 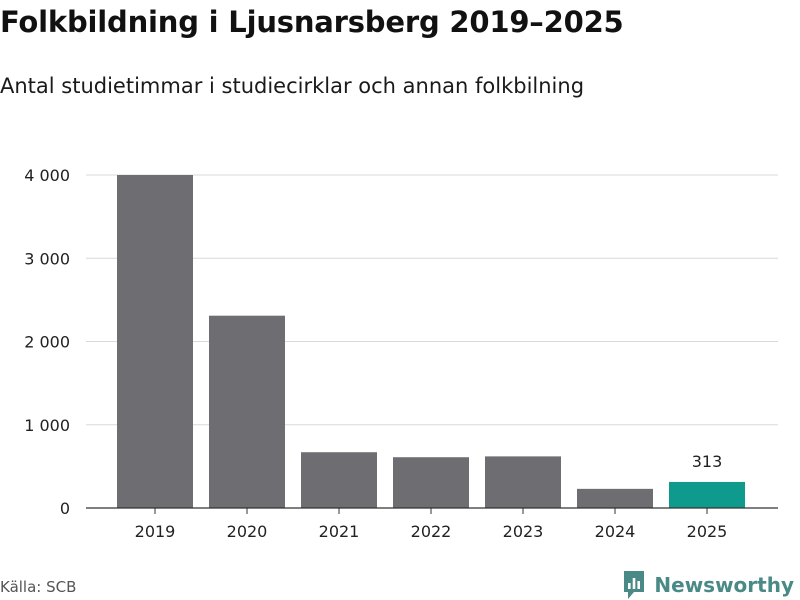 What do you see at coordinates (47, 425) in the screenshot?
I see `y-tick-label: 1 000` at bounding box center [47, 425].